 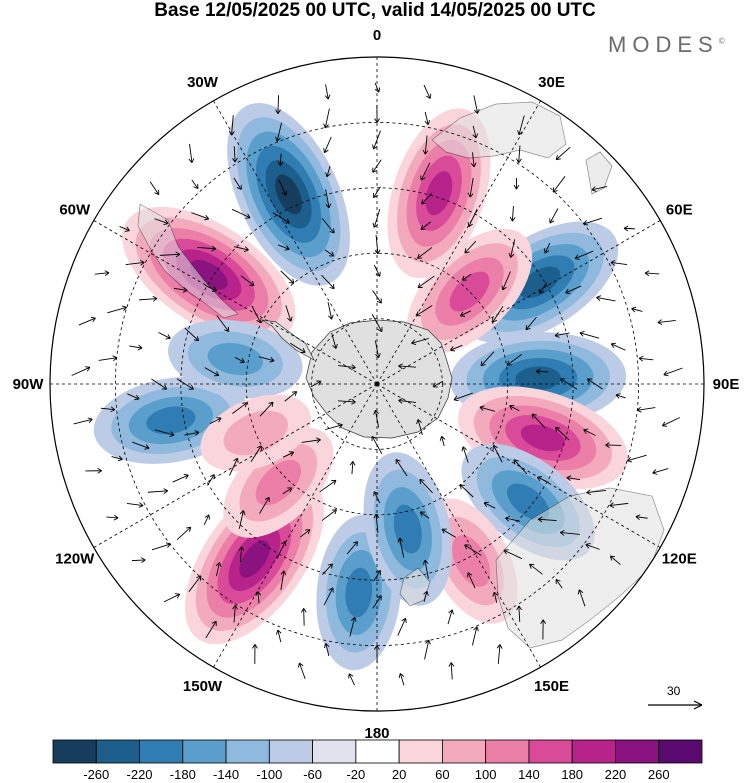 What do you see at coordinates (75, 559) in the screenshot?
I see `longitude-label: 120W` at bounding box center [75, 559].